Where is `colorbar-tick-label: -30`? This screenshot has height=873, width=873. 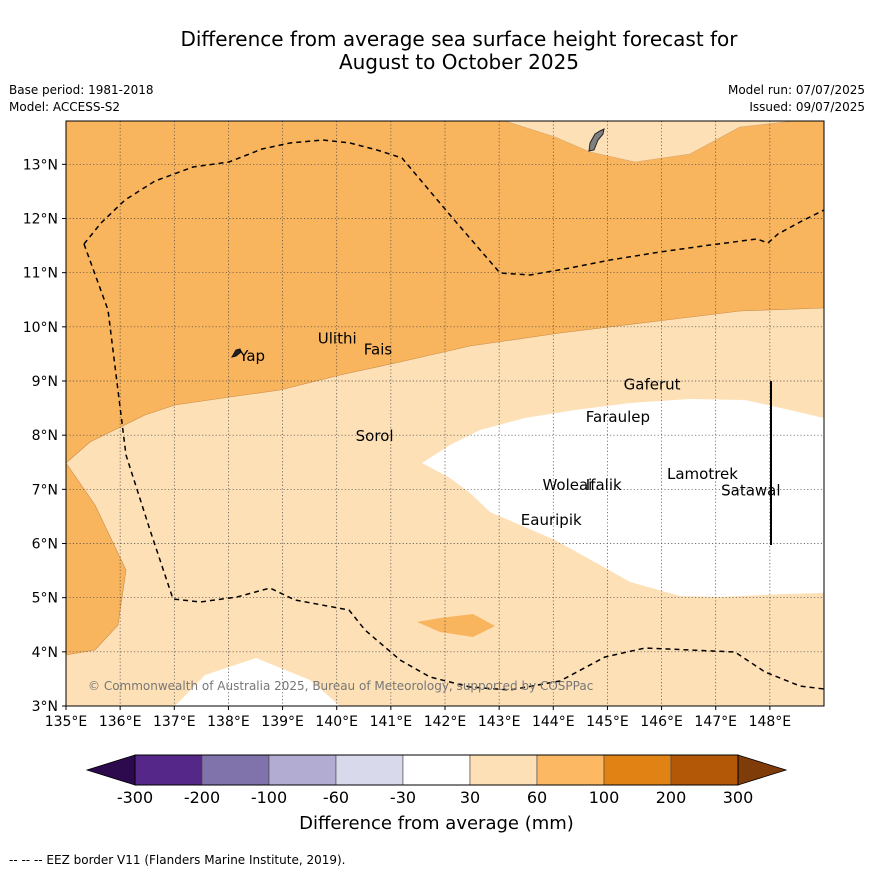
colorbar-tick-label: -30 is located at coordinates (403, 797).